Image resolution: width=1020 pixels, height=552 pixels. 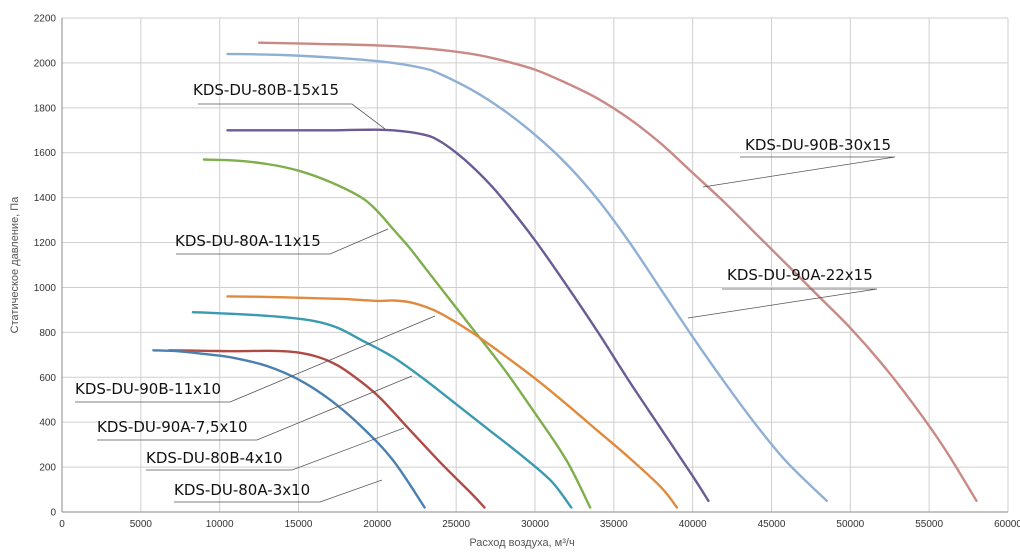 I want to click on x-tick-label: 40000, so click(x=693, y=524).